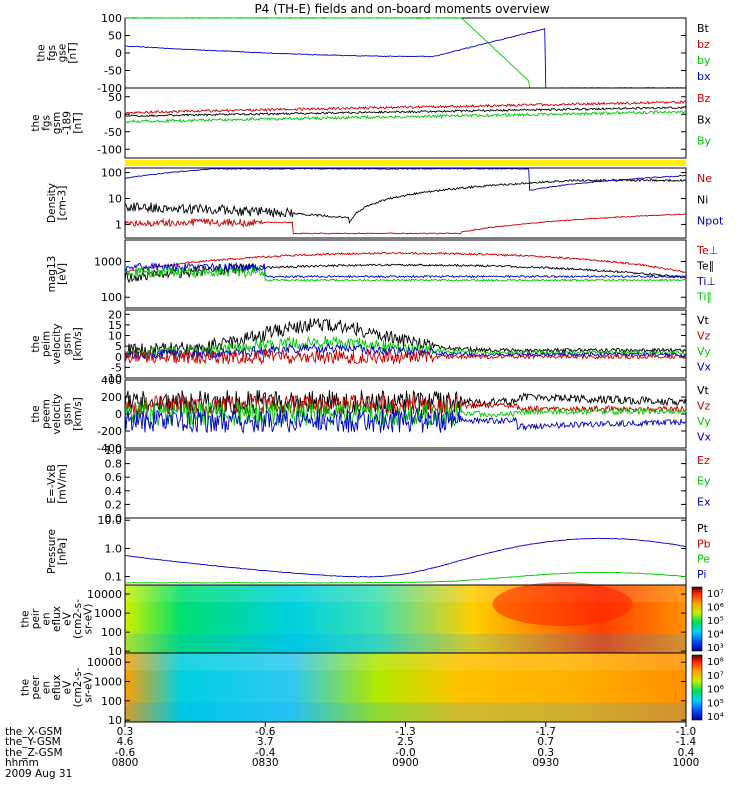  What do you see at coordinates (686, 763) in the screenshot?
I see `x-tick-label: 1000` at bounding box center [686, 763].